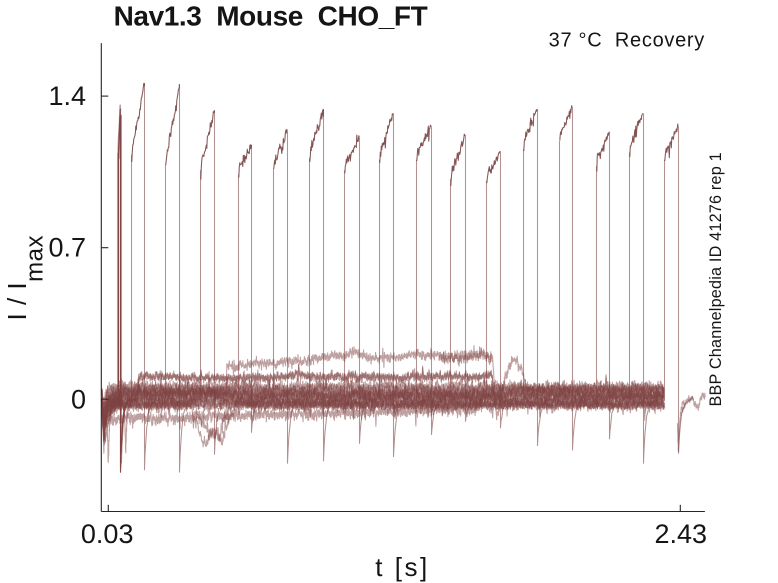  I want to click on svg-text: 37 °C Recovery, so click(627, 41).